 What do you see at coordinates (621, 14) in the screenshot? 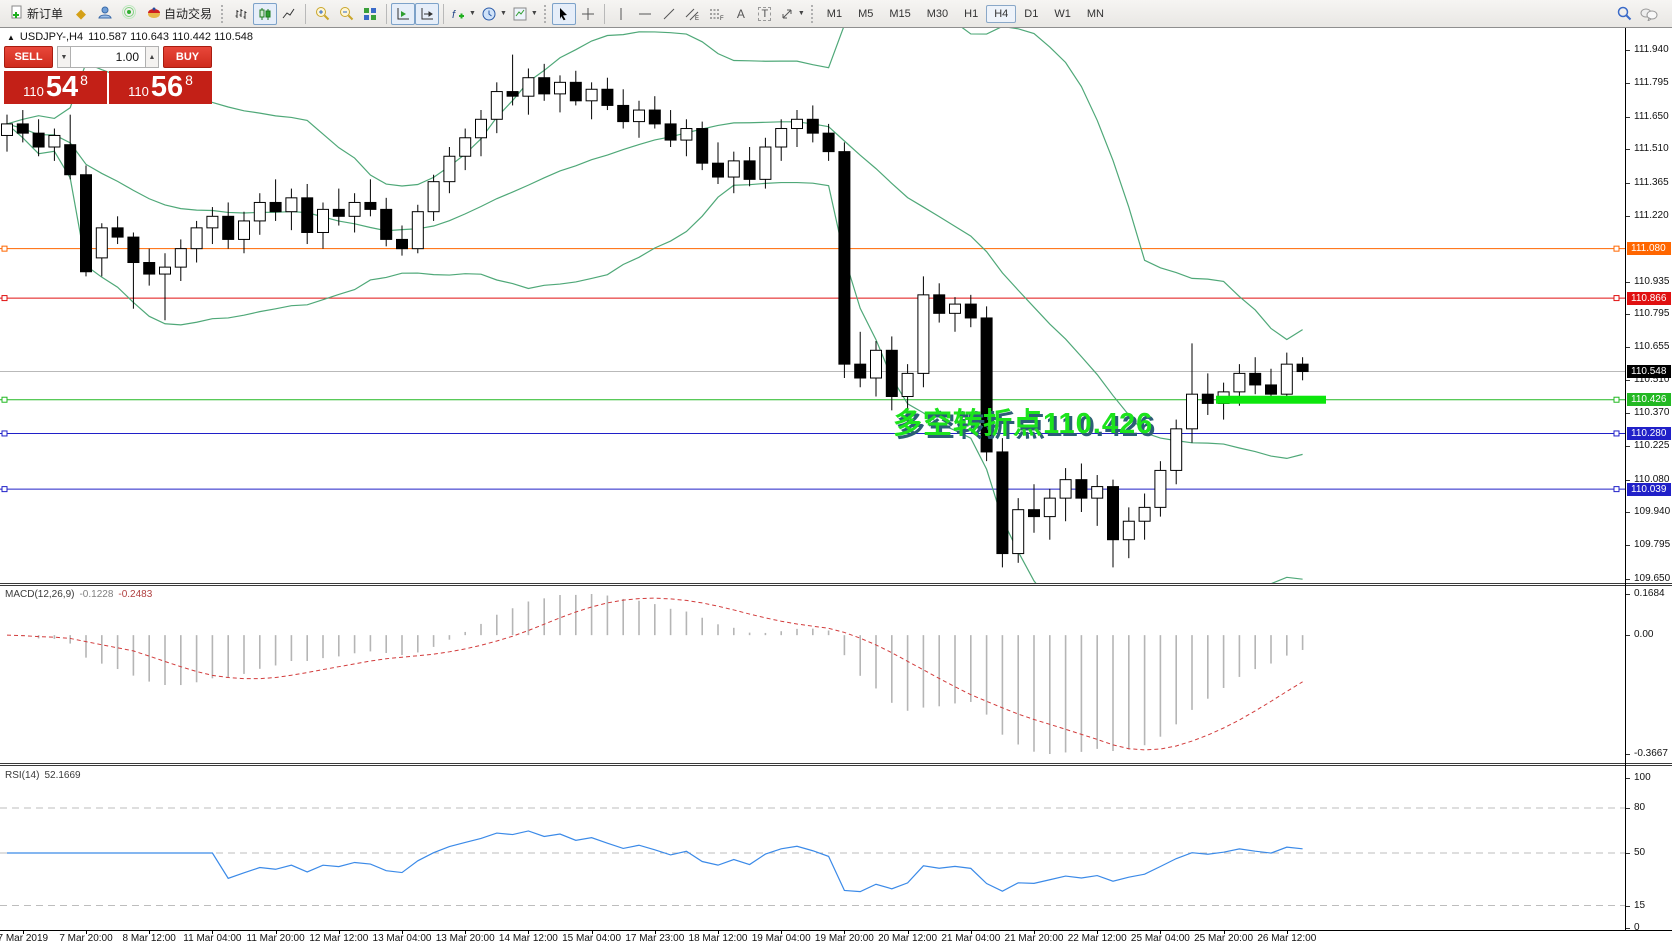
I see `vertical-line-tool` at bounding box center [621, 14].